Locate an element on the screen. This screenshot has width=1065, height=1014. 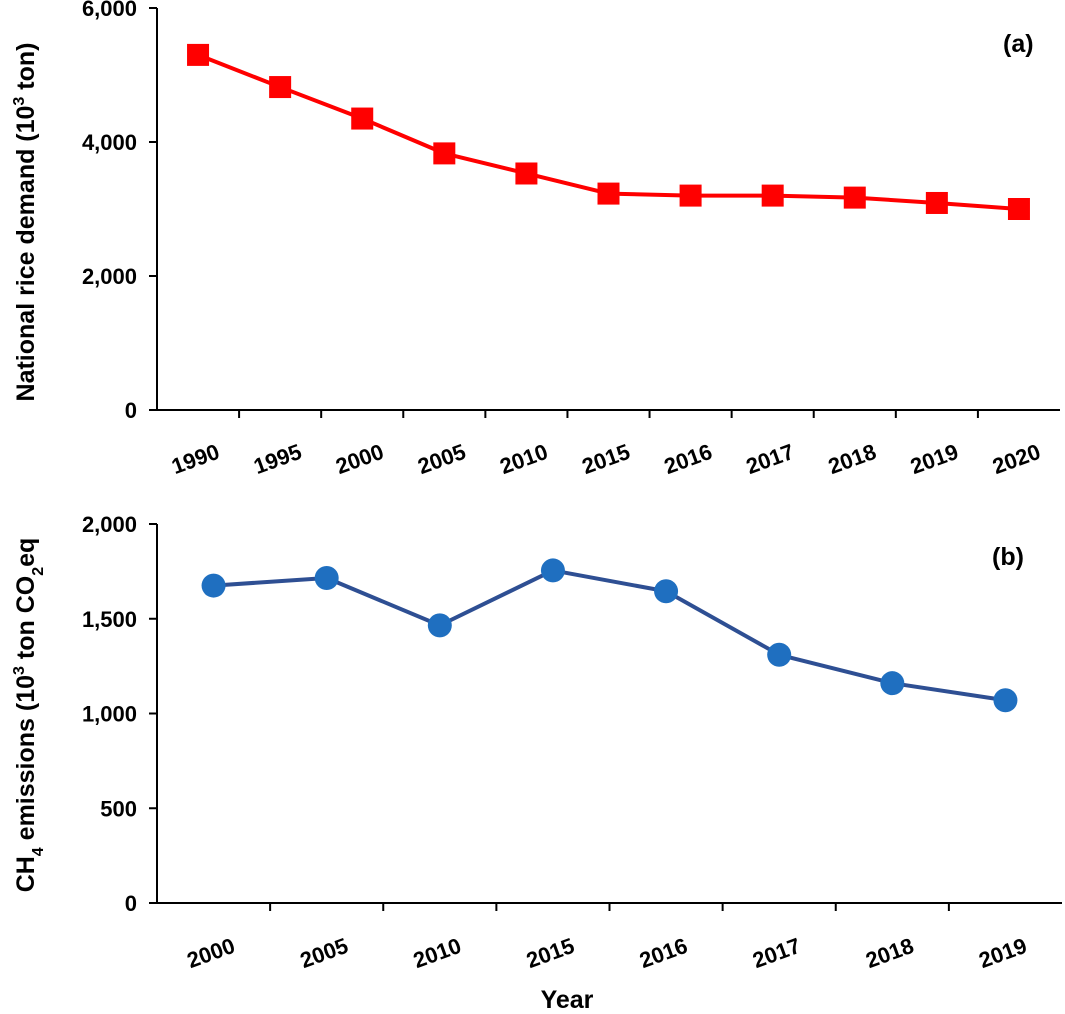
panel-b-y-axis-title: CH4 emissions (103 ton CO2eq is located at coordinates (29, 715).